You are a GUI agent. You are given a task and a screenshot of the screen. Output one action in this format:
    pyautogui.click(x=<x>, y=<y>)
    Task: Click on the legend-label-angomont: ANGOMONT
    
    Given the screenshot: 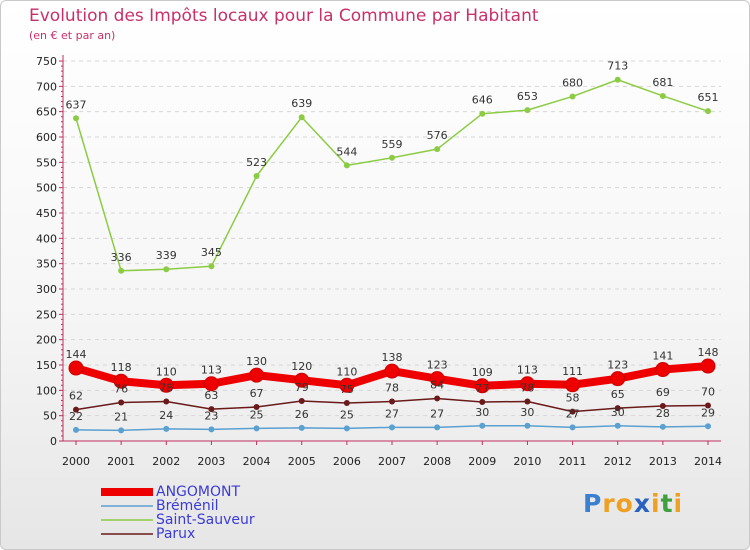 What is the action you would take?
    pyautogui.click(x=198, y=492)
    